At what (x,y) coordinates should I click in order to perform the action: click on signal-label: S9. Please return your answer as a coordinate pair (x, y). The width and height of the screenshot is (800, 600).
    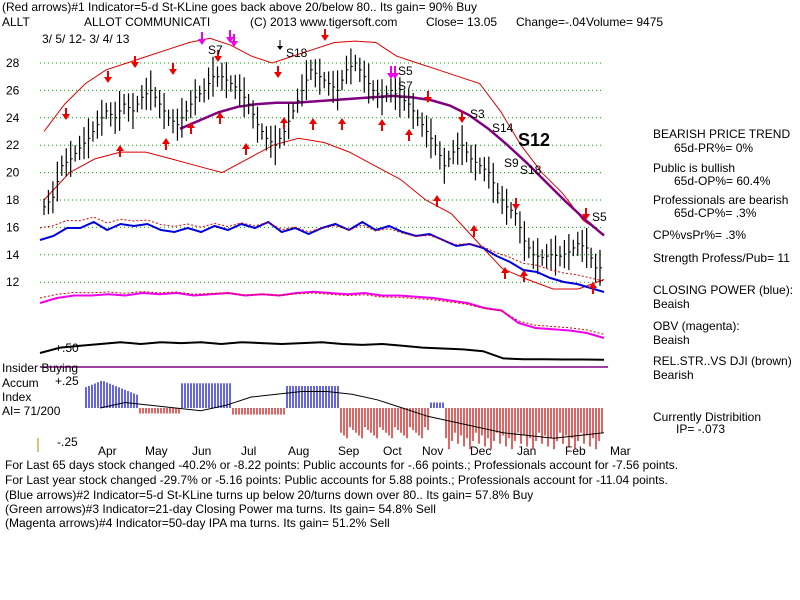
    Looking at the image, I should click on (511, 163).